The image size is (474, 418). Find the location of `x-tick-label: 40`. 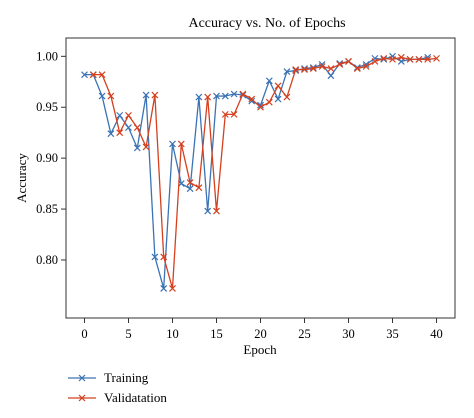

x-tick-label: 40 is located at coordinates (436, 334).